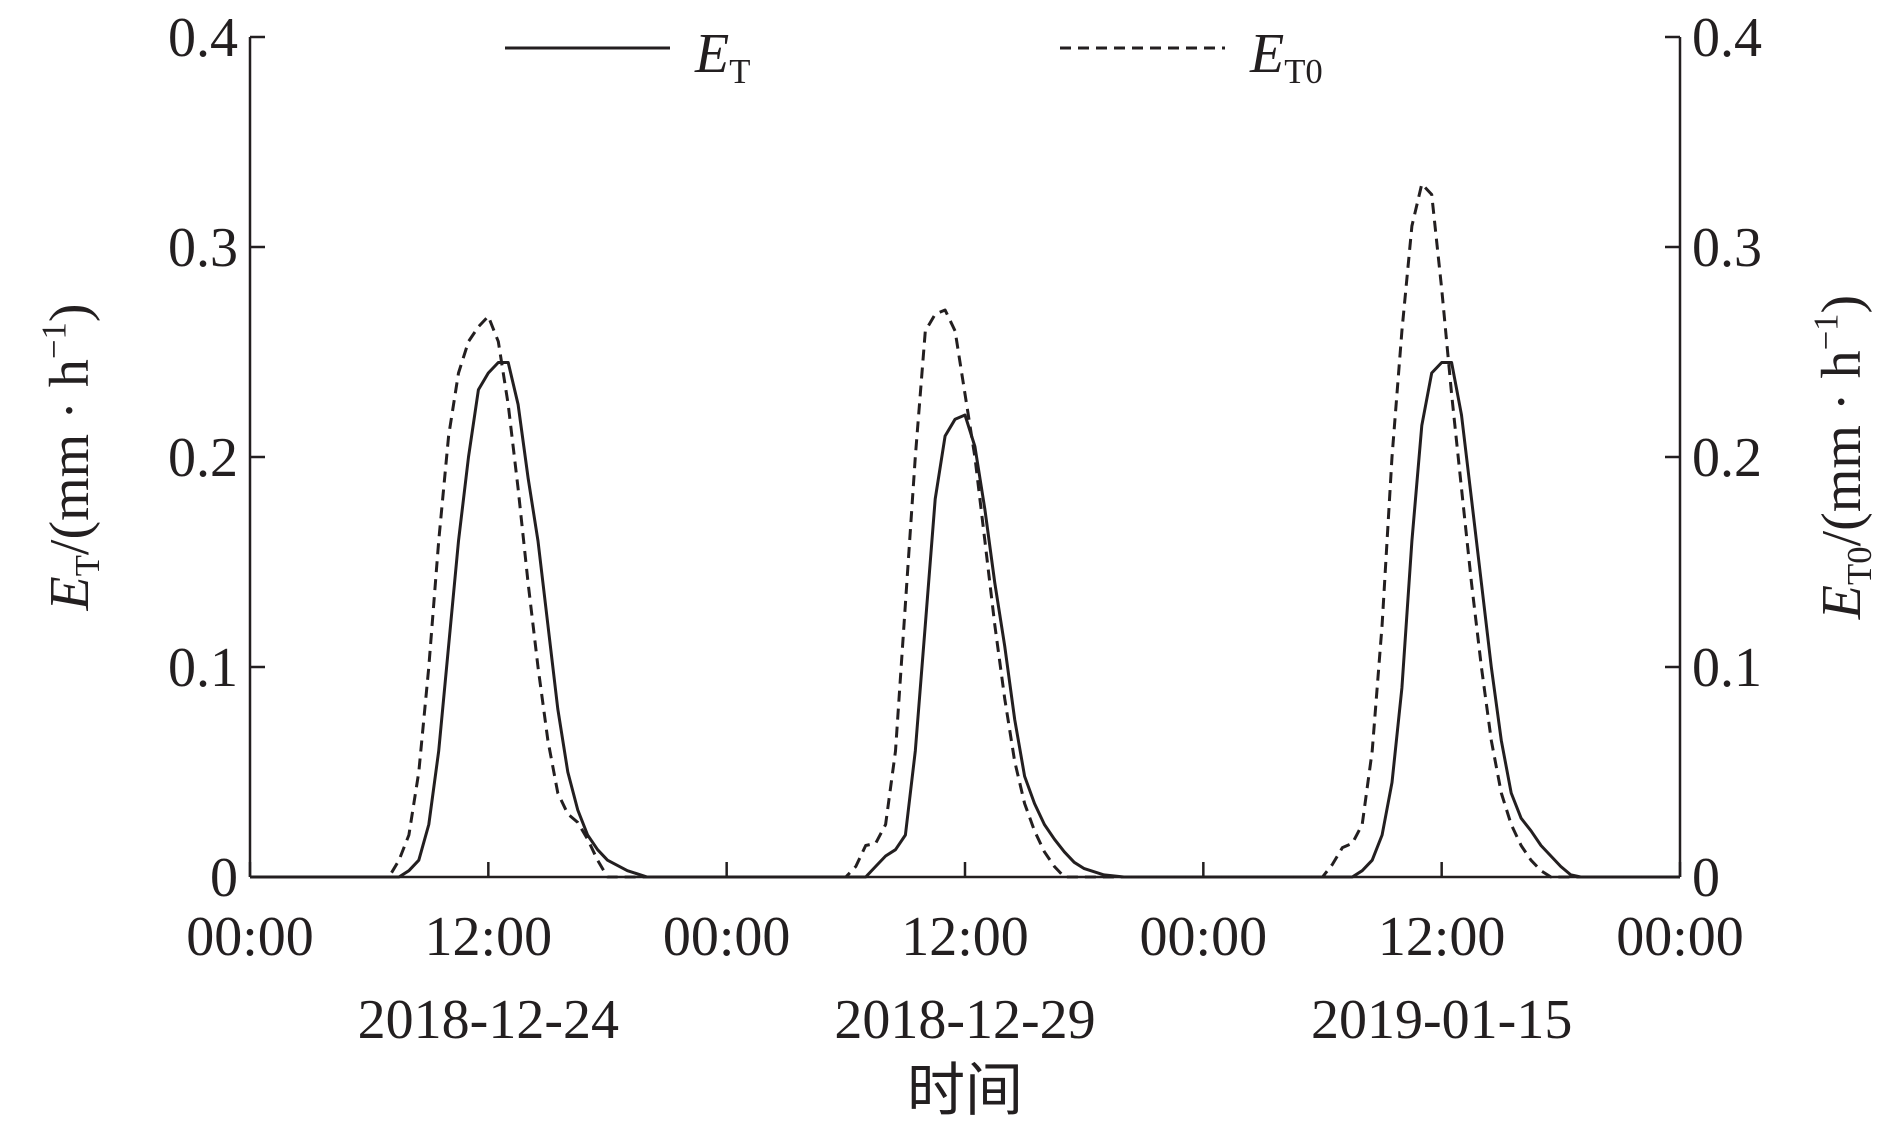 Image resolution: width=1890 pixels, height=1132 pixels. What do you see at coordinates (71, 457) in the screenshot?
I see `left-y-axis-title: ET/(mm · h−1)` at bounding box center [71, 457].